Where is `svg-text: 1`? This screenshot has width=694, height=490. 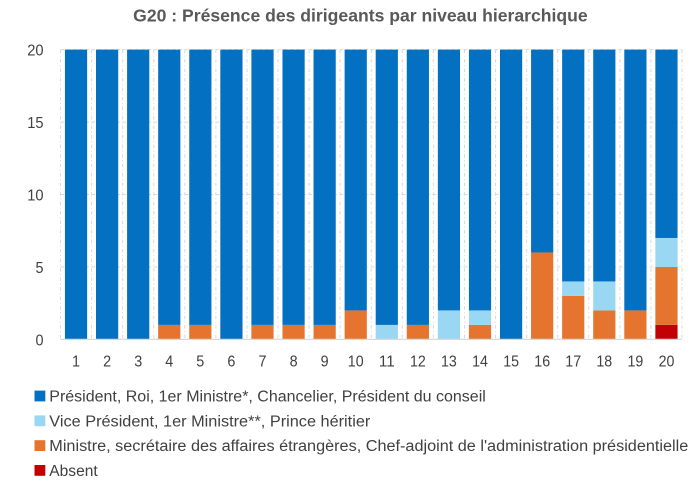 svg-text: 1 is located at coordinates (76, 362).